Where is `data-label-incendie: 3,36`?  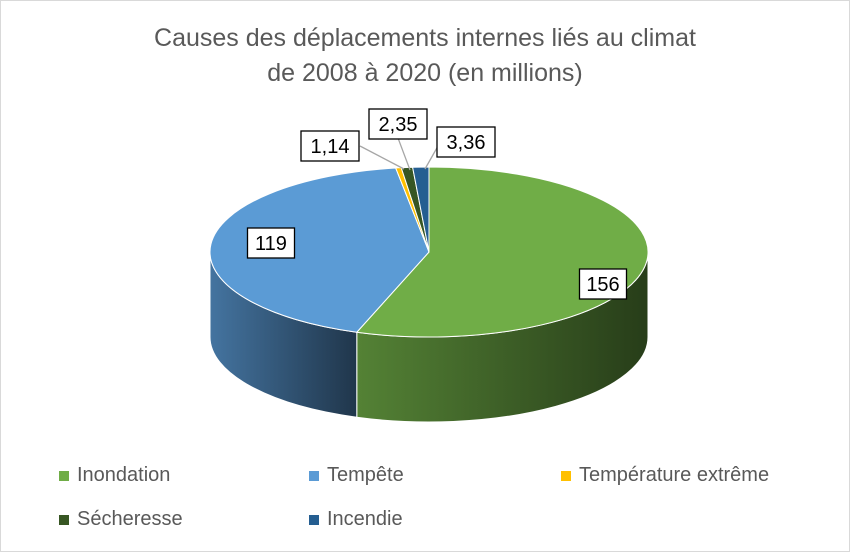
data-label-incendie: 3,36 is located at coordinates (460, 148).